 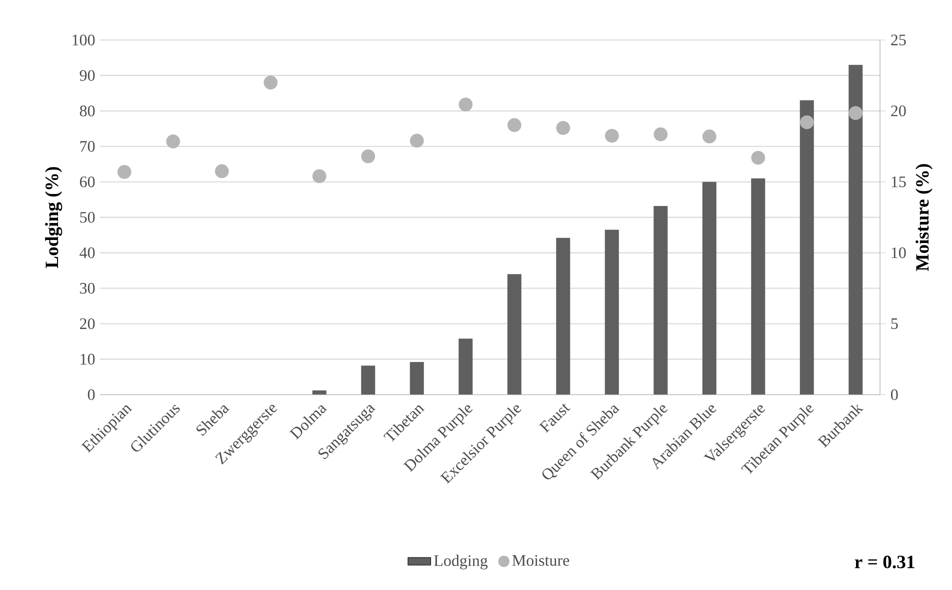 What do you see at coordinates (91, 394) in the screenshot?
I see `y-tick-label: 0` at bounding box center [91, 394].